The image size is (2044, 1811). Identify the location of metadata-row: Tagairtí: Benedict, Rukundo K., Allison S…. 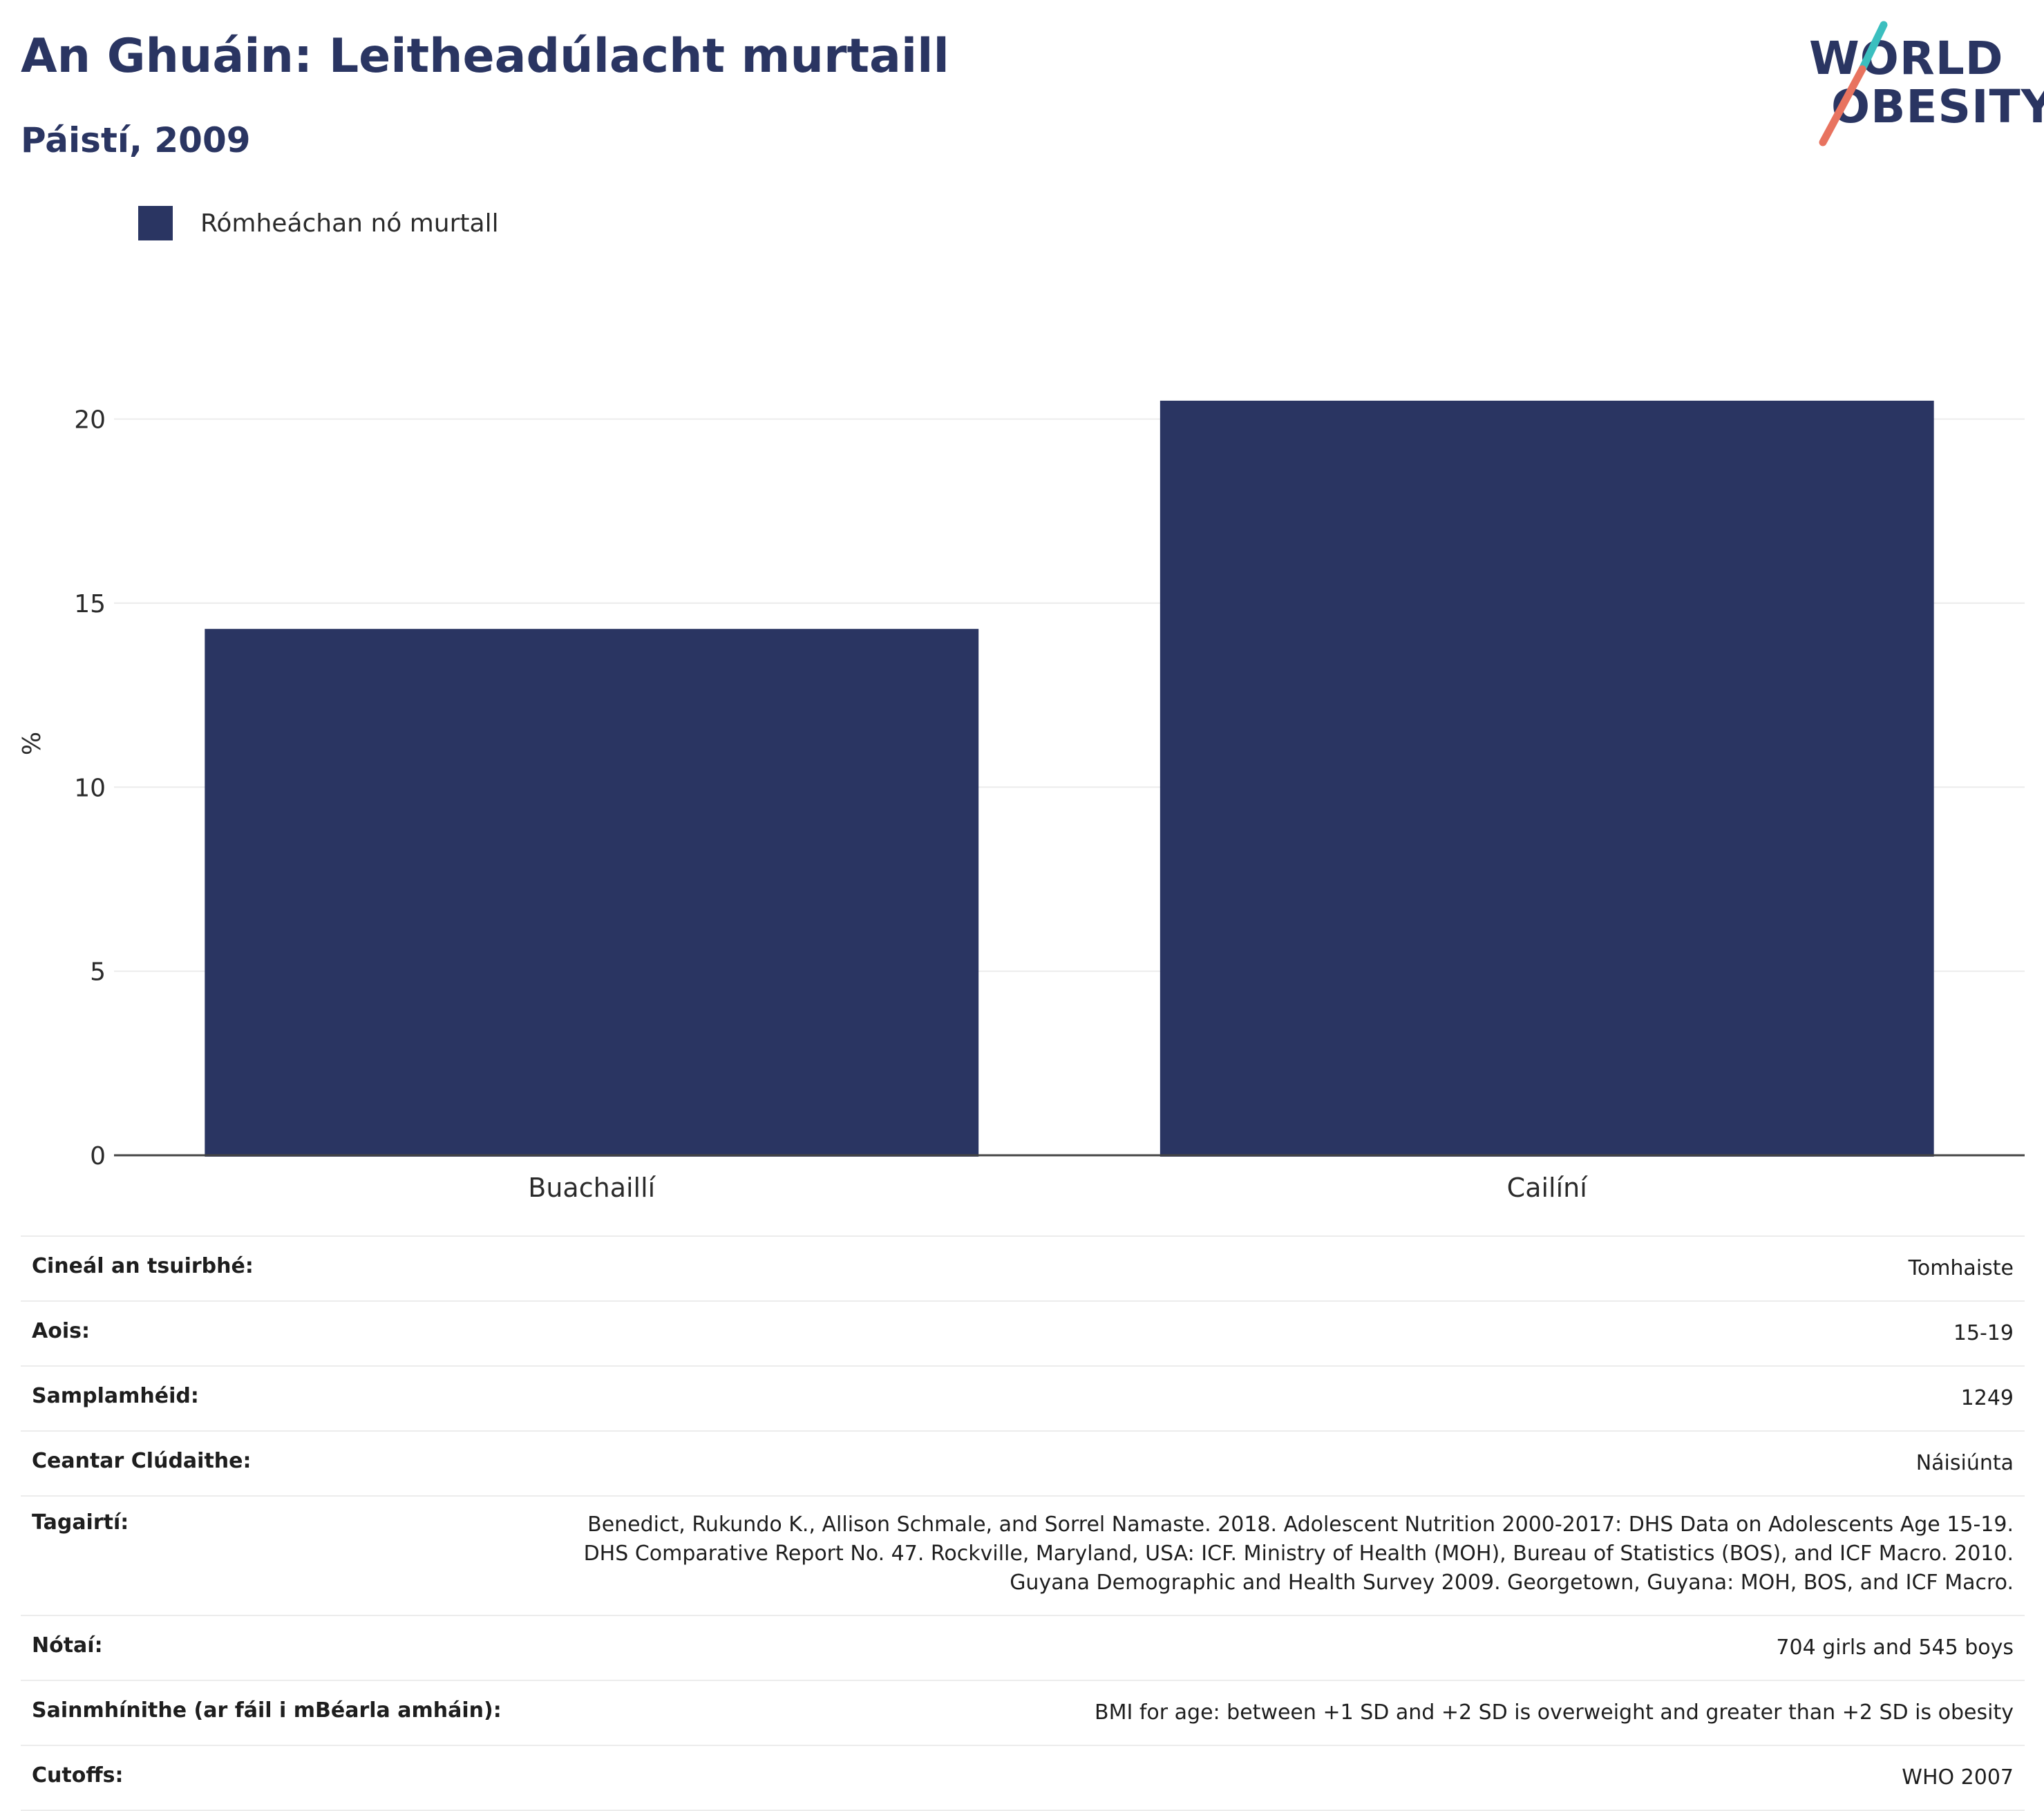
(1023, 1556).